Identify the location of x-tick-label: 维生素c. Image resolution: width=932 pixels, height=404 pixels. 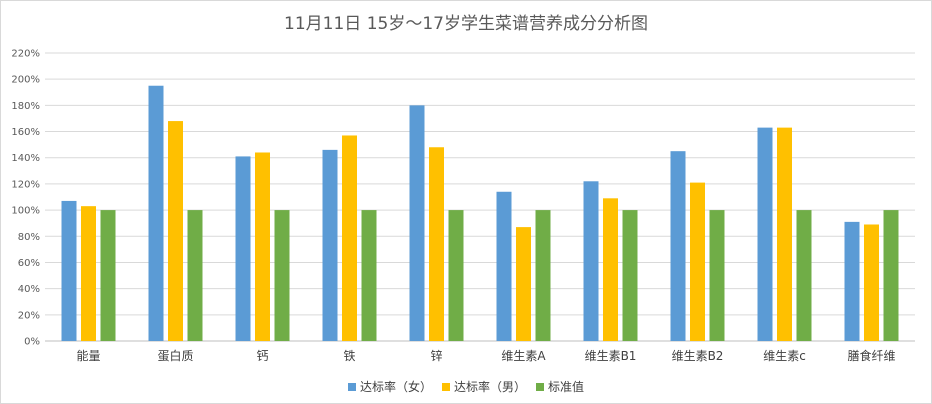
(784, 356).